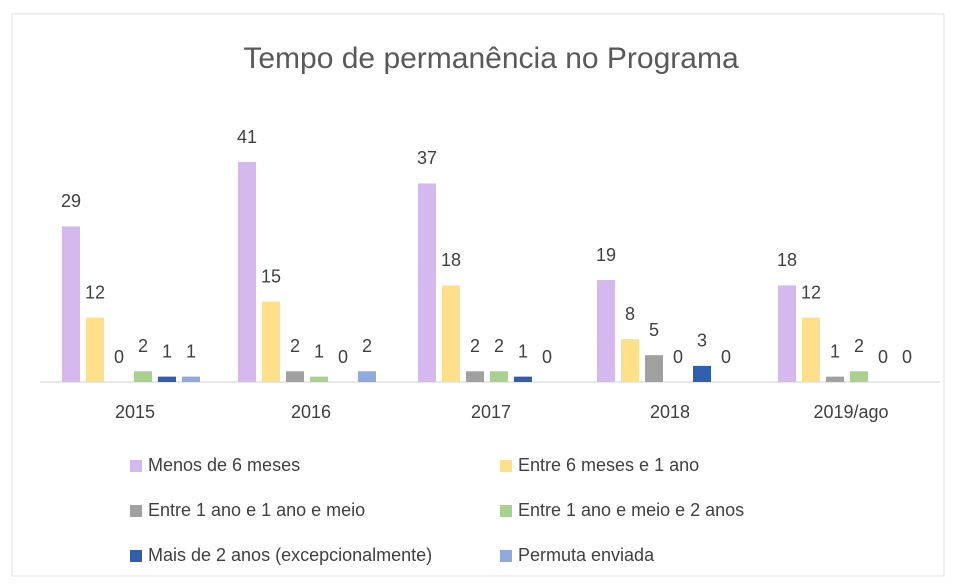 This screenshot has width=959, height=584. I want to click on x-tick-label: 2017, so click(491, 412).